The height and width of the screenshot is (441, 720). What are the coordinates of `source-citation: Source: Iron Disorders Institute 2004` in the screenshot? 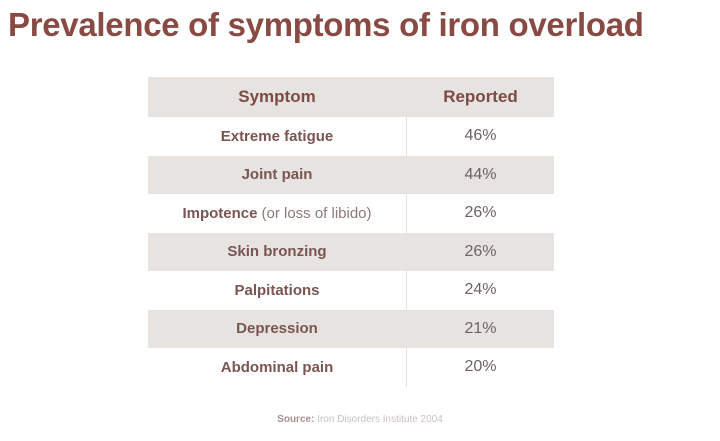 It's located at (360, 419).